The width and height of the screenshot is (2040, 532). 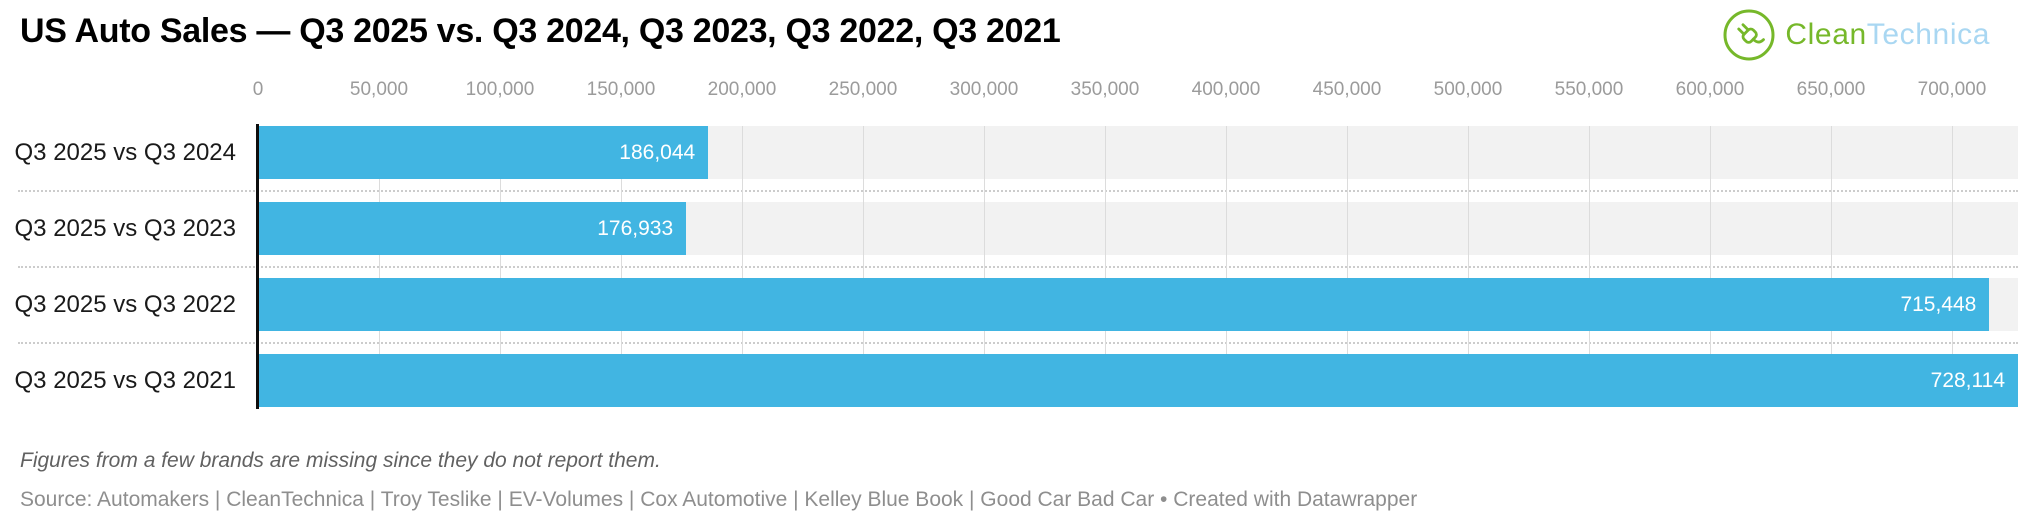 What do you see at coordinates (742, 89) in the screenshot?
I see `x-tick-label: 200,000` at bounding box center [742, 89].